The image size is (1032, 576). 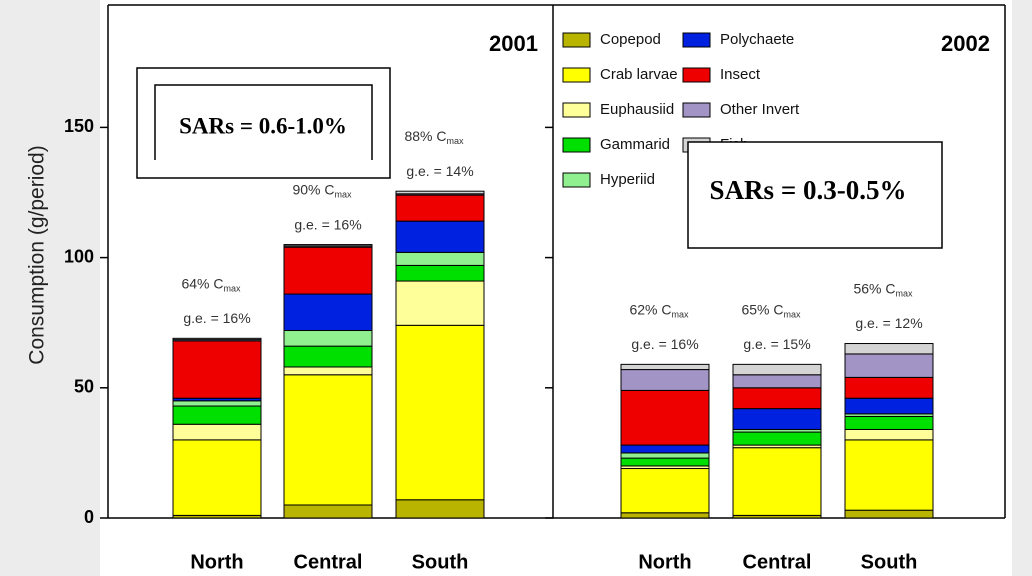 What do you see at coordinates (776, 344) in the screenshot?
I see `ge-note: g.e. = 15%` at bounding box center [776, 344].